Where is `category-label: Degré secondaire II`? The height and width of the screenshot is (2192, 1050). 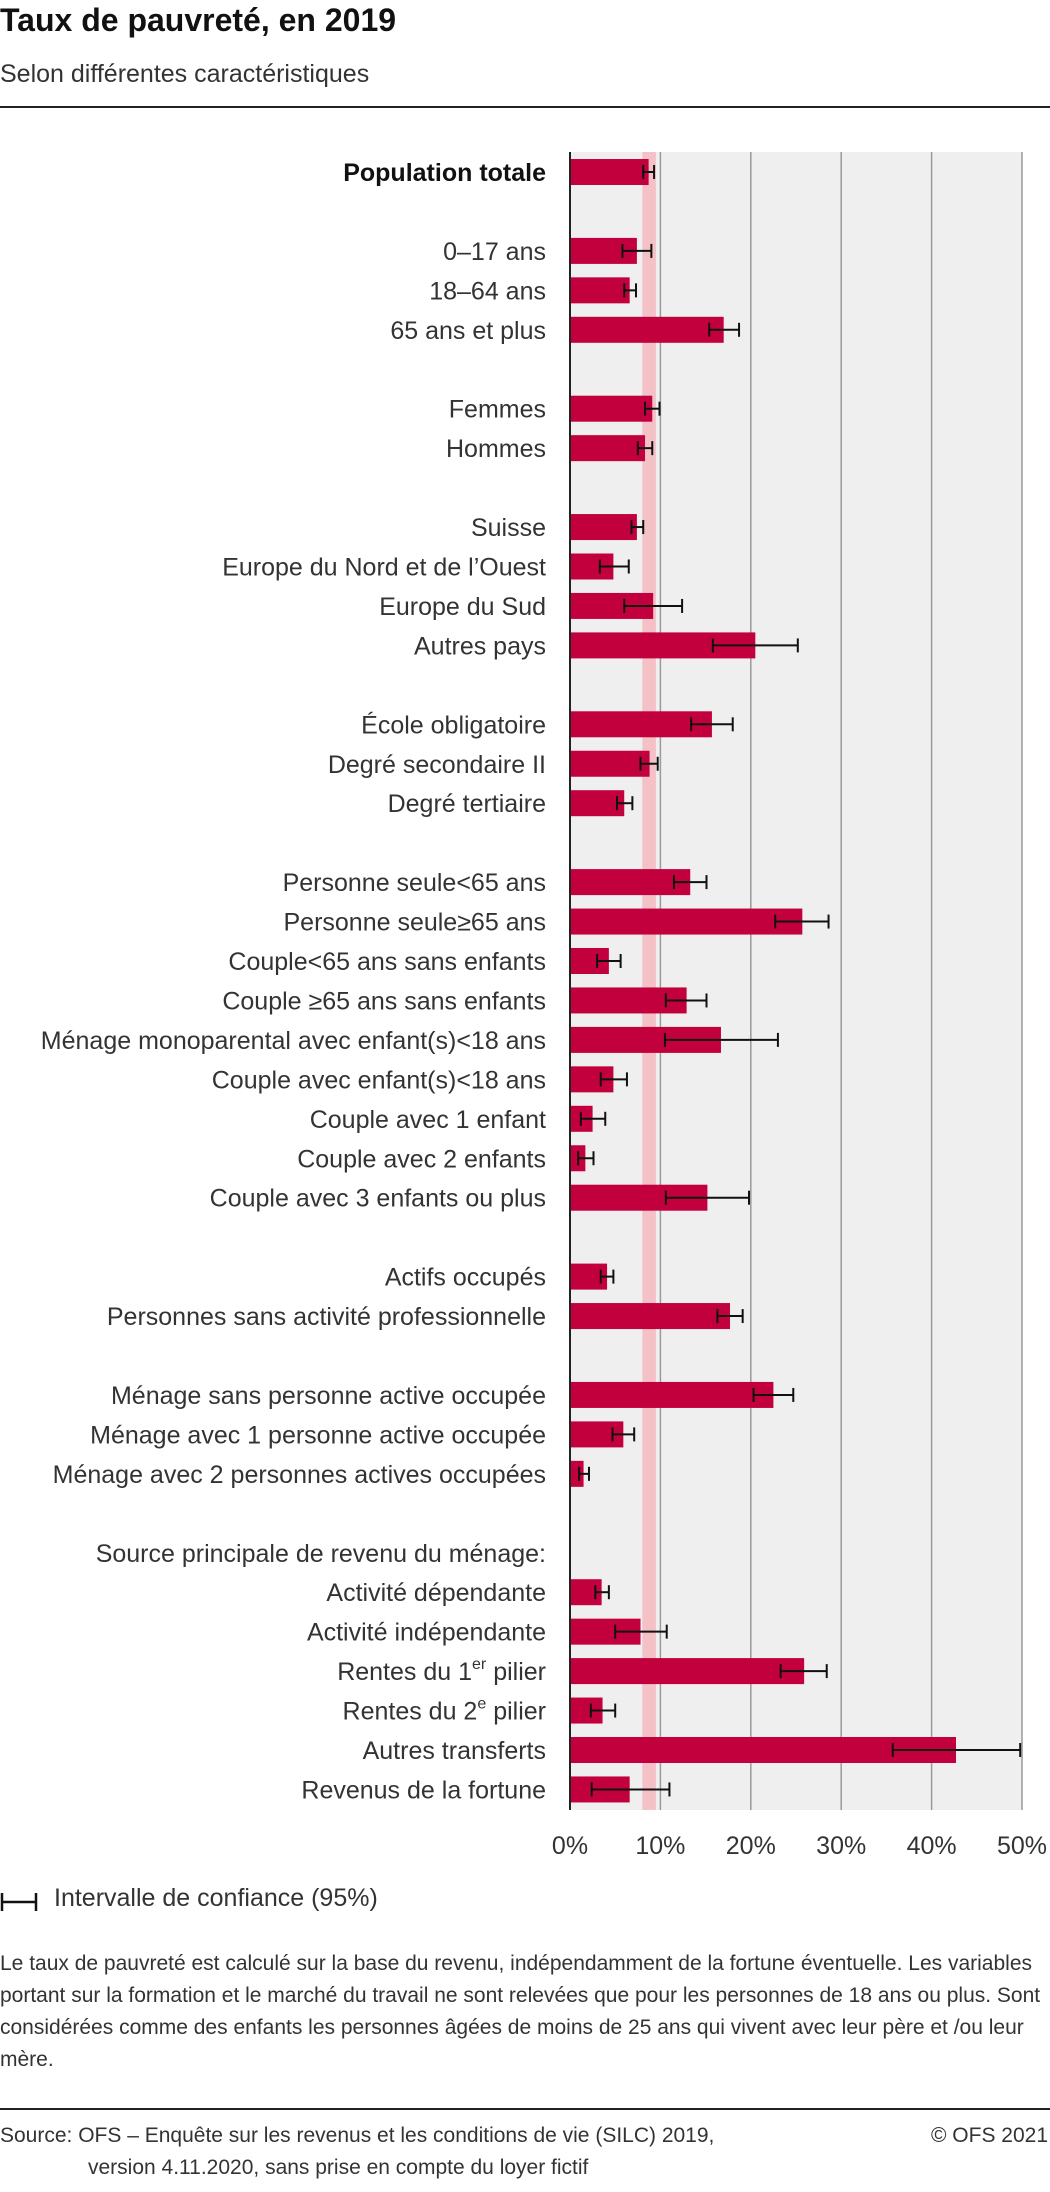 category-label: Degré secondaire II is located at coordinates (437, 765).